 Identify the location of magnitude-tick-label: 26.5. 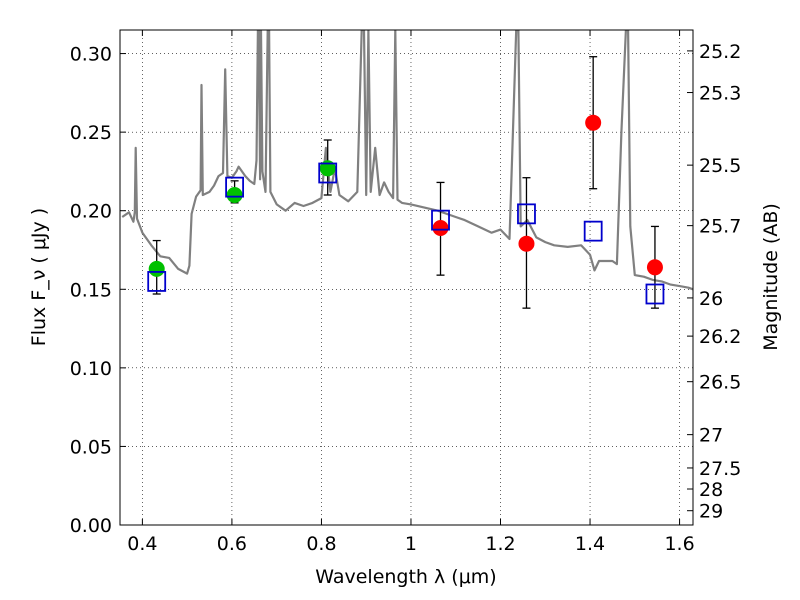
(720, 383).